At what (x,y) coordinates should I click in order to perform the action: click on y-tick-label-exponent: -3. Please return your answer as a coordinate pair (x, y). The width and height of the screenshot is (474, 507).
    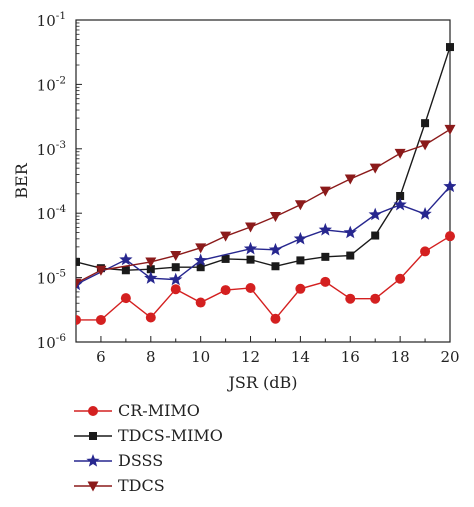
    Looking at the image, I should click on (61, 145).